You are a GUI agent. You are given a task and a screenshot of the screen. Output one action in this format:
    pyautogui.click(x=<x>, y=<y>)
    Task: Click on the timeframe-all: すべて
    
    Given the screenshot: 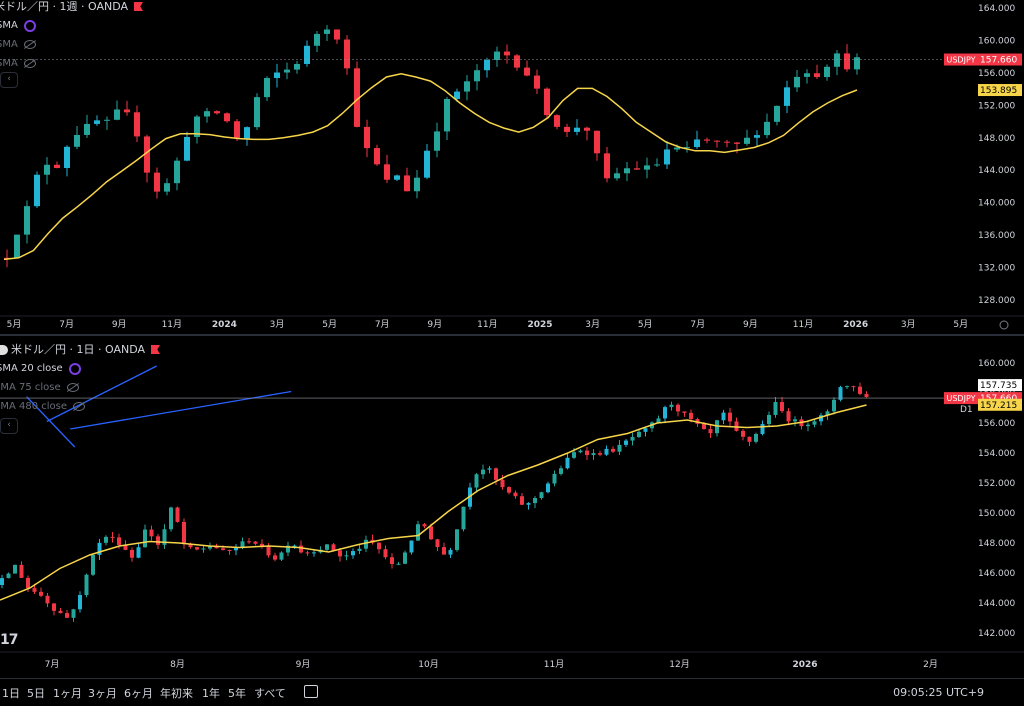 What is the action you would take?
    pyautogui.click(x=270, y=693)
    